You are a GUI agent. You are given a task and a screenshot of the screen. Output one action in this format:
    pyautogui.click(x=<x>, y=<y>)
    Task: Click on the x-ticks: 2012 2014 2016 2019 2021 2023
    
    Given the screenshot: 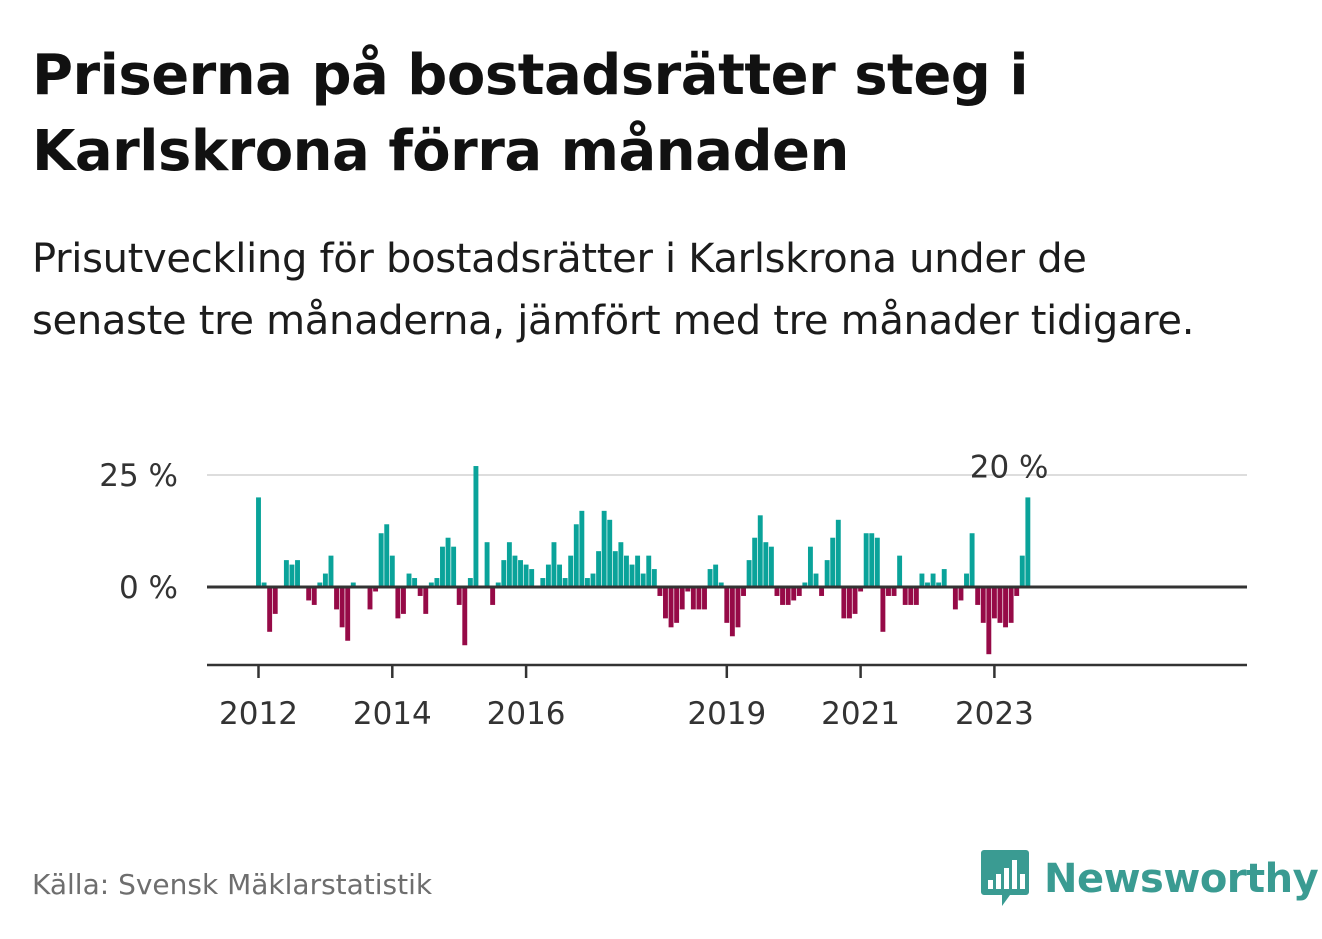 What is the action you would take?
    pyautogui.click(x=626, y=698)
    